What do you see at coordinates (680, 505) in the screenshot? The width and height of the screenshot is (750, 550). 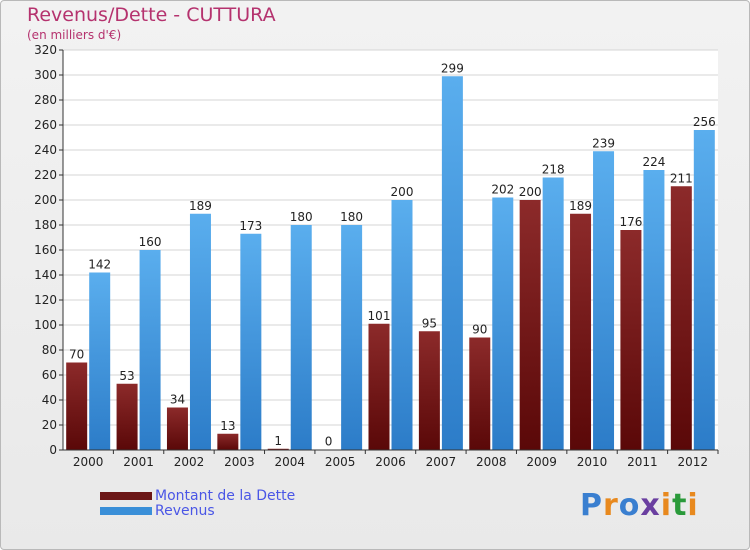 I see `logo-letter: t` at bounding box center [680, 505].